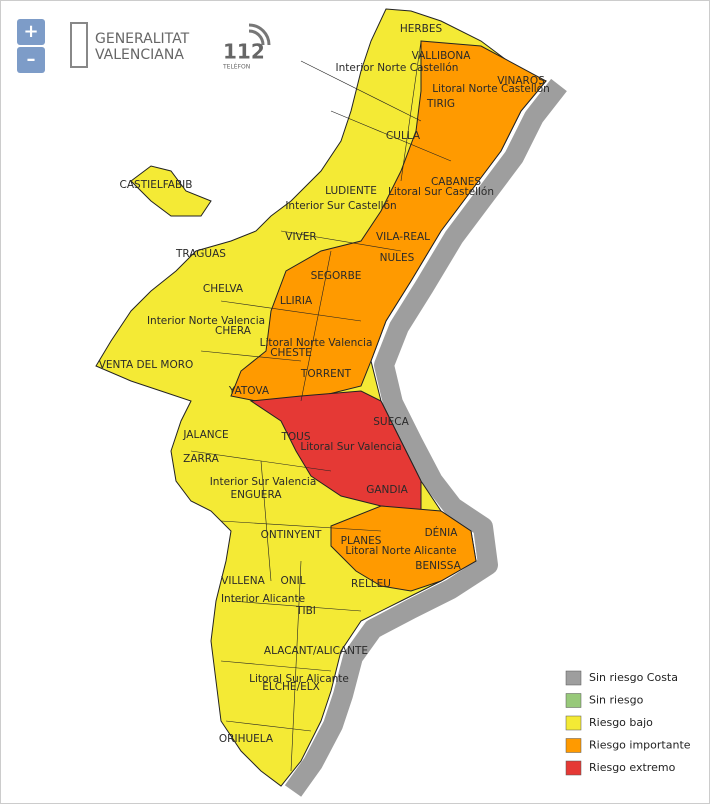 This screenshot has height=804, width=710. Describe the element at coordinates (201, 459) in the screenshot. I see `place-label: ZARRA` at that location.